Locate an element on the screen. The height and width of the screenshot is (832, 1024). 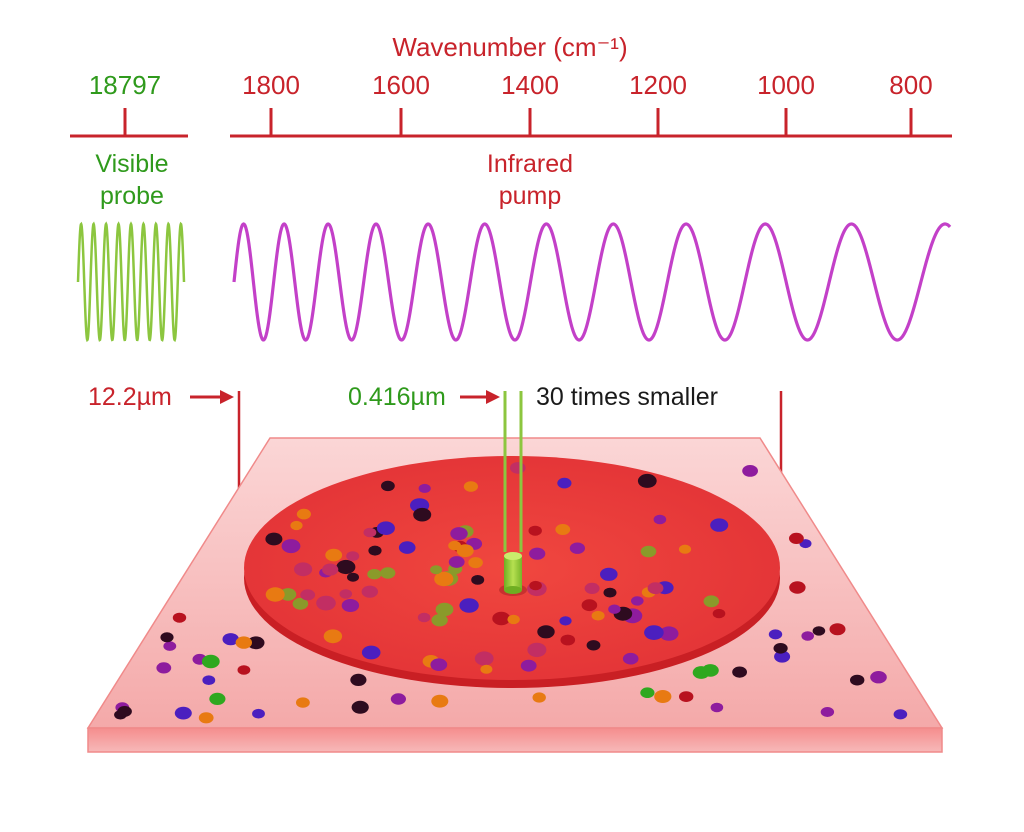
ir-tick-label: 1800 is located at coordinates (271, 85).